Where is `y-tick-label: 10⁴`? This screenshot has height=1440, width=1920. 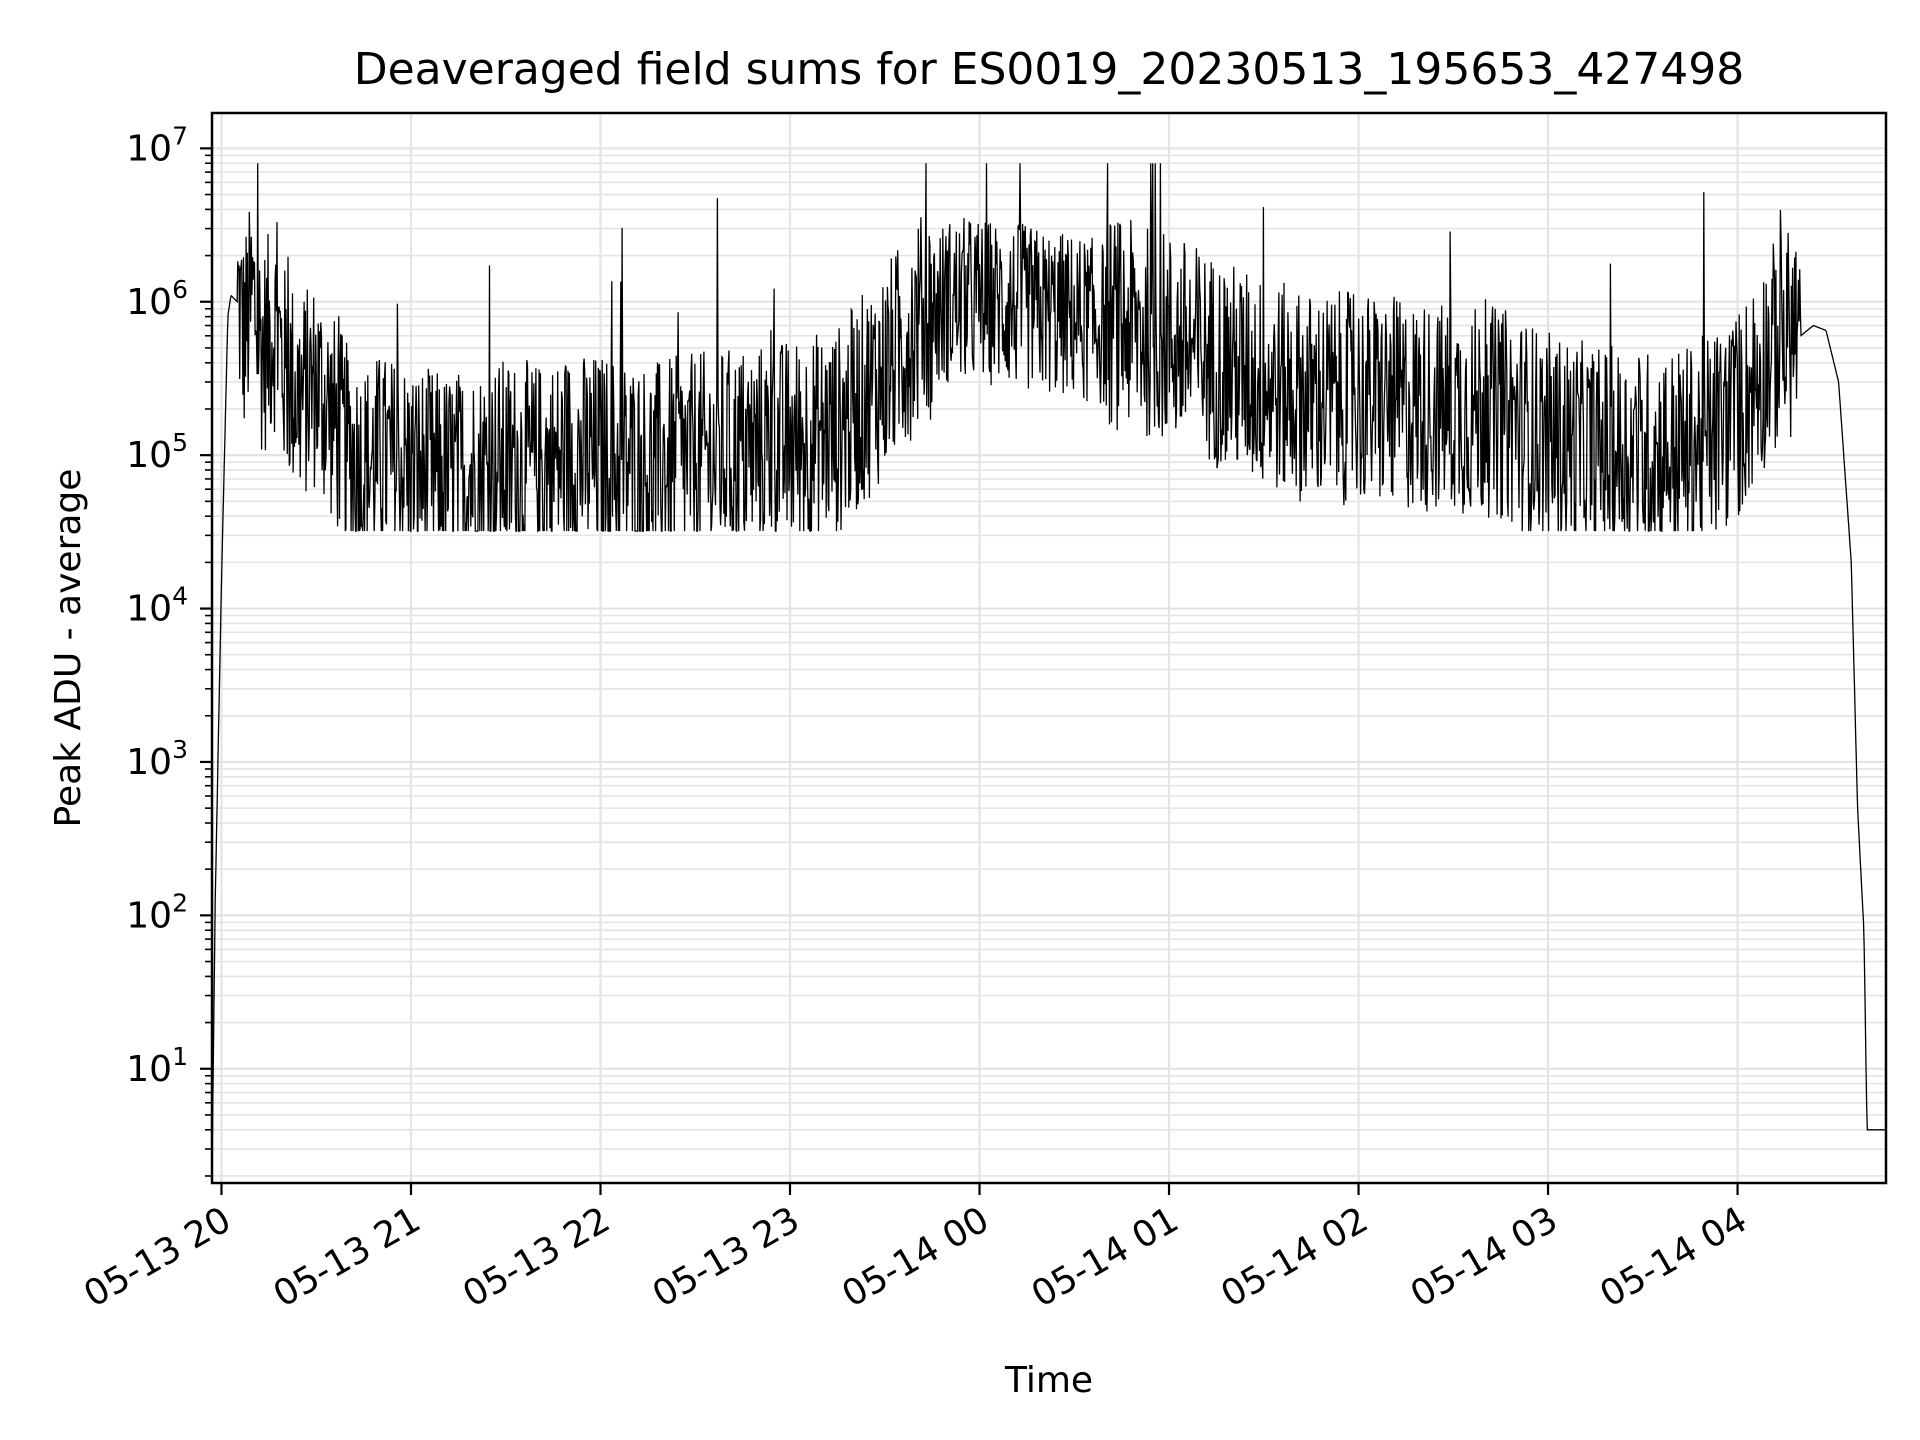
y-tick-label: 10⁴ is located at coordinates (157, 606).